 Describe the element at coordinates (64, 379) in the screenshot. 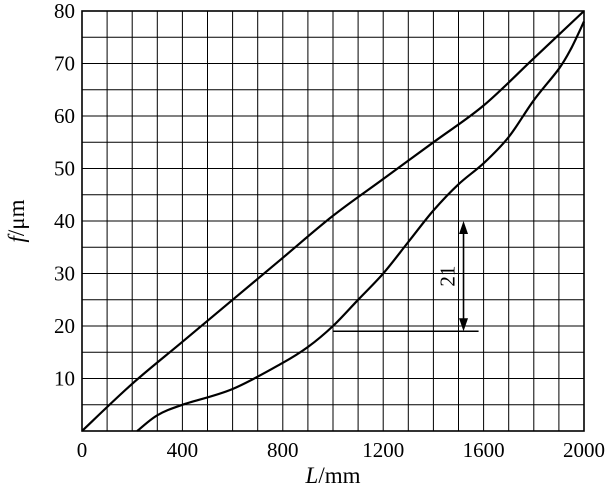

I see `y-tick-label: 10` at that location.